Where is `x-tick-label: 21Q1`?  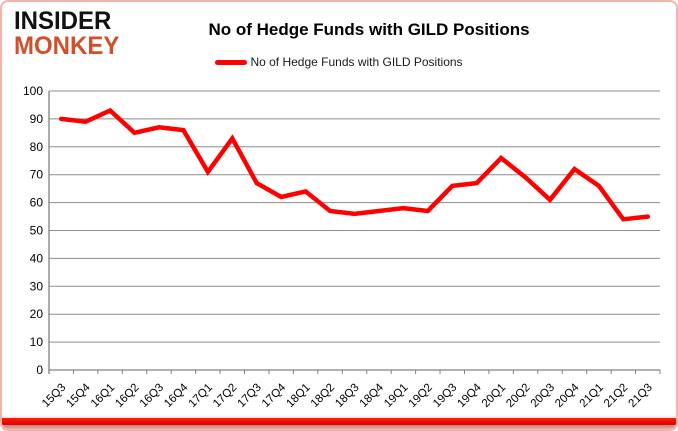 x-tick-label: 21Q1 is located at coordinates (592, 396).